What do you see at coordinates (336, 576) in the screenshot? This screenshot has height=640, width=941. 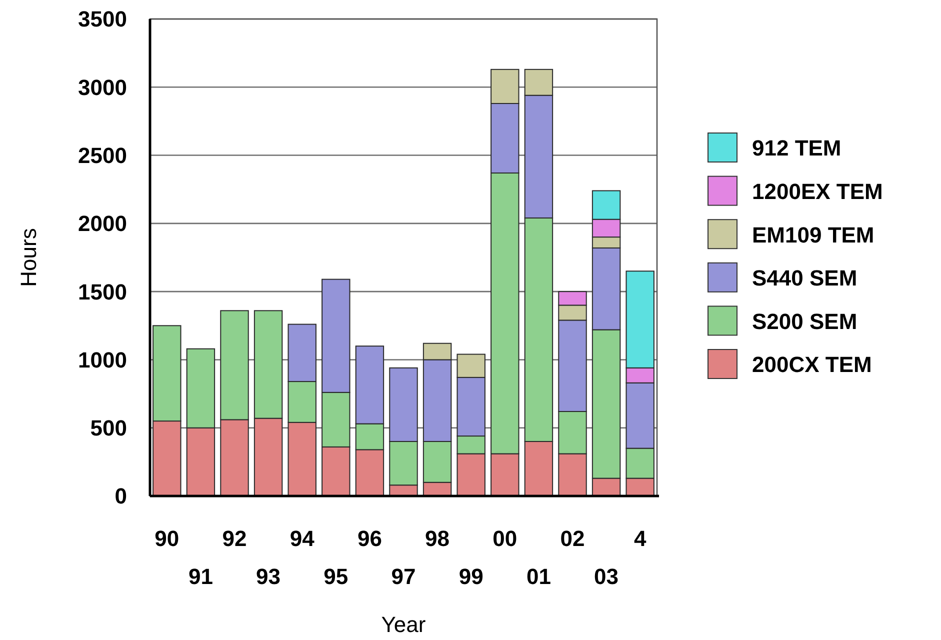 I see `x-tick-label: 95` at bounding box center [336, 576].